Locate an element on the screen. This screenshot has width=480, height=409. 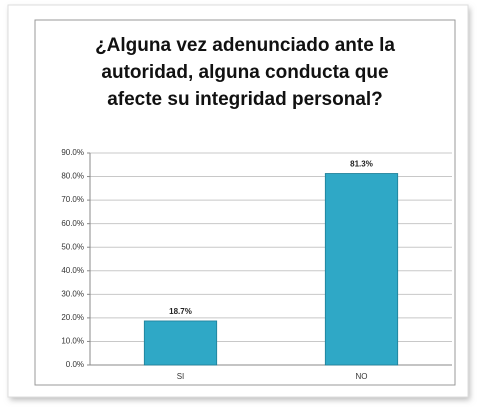
x-tick-label: NO is located at coordinates (362, 376).